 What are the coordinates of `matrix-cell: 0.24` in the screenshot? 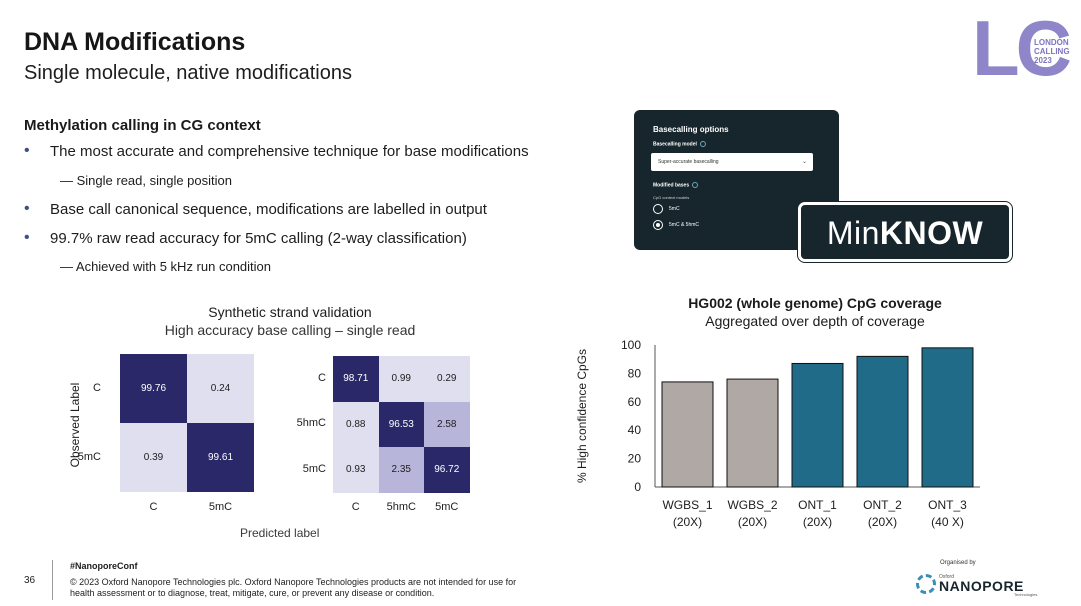 It's located at (220, 388).